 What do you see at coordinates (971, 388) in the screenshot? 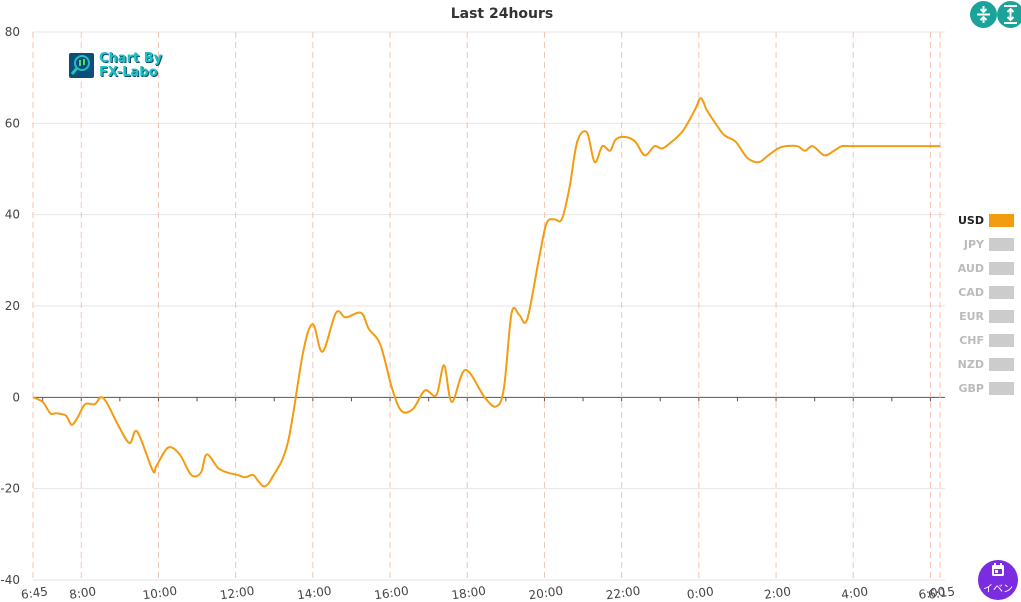
I see `legend-label: GBP` at bounding box center [971, 388].